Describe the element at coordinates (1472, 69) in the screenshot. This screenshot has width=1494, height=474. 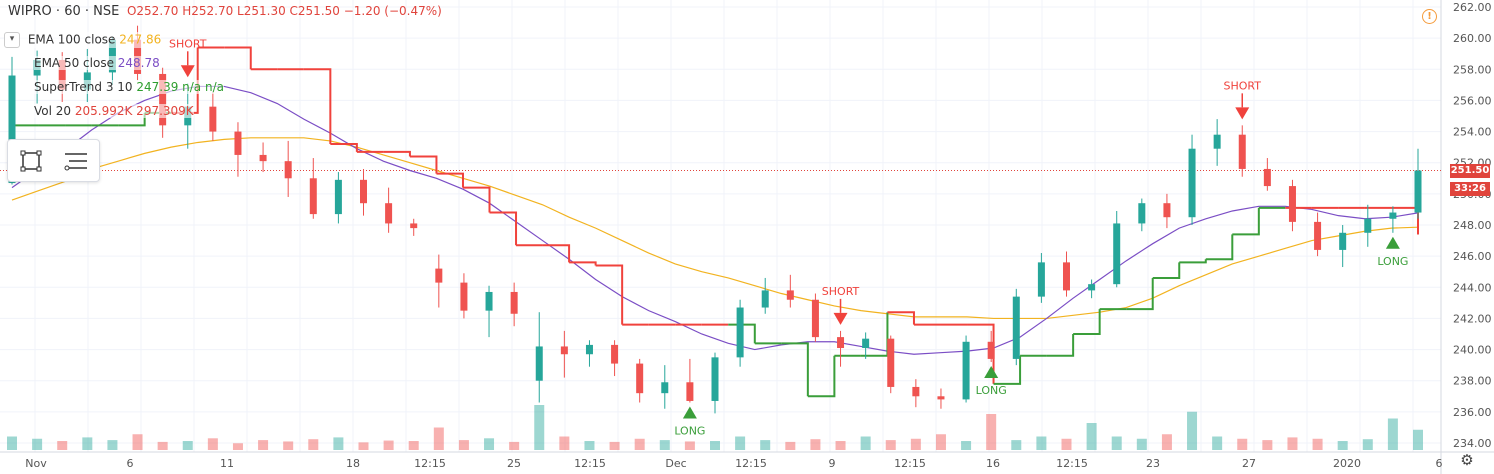
I see `price-tick-label: 258.00` at that location.